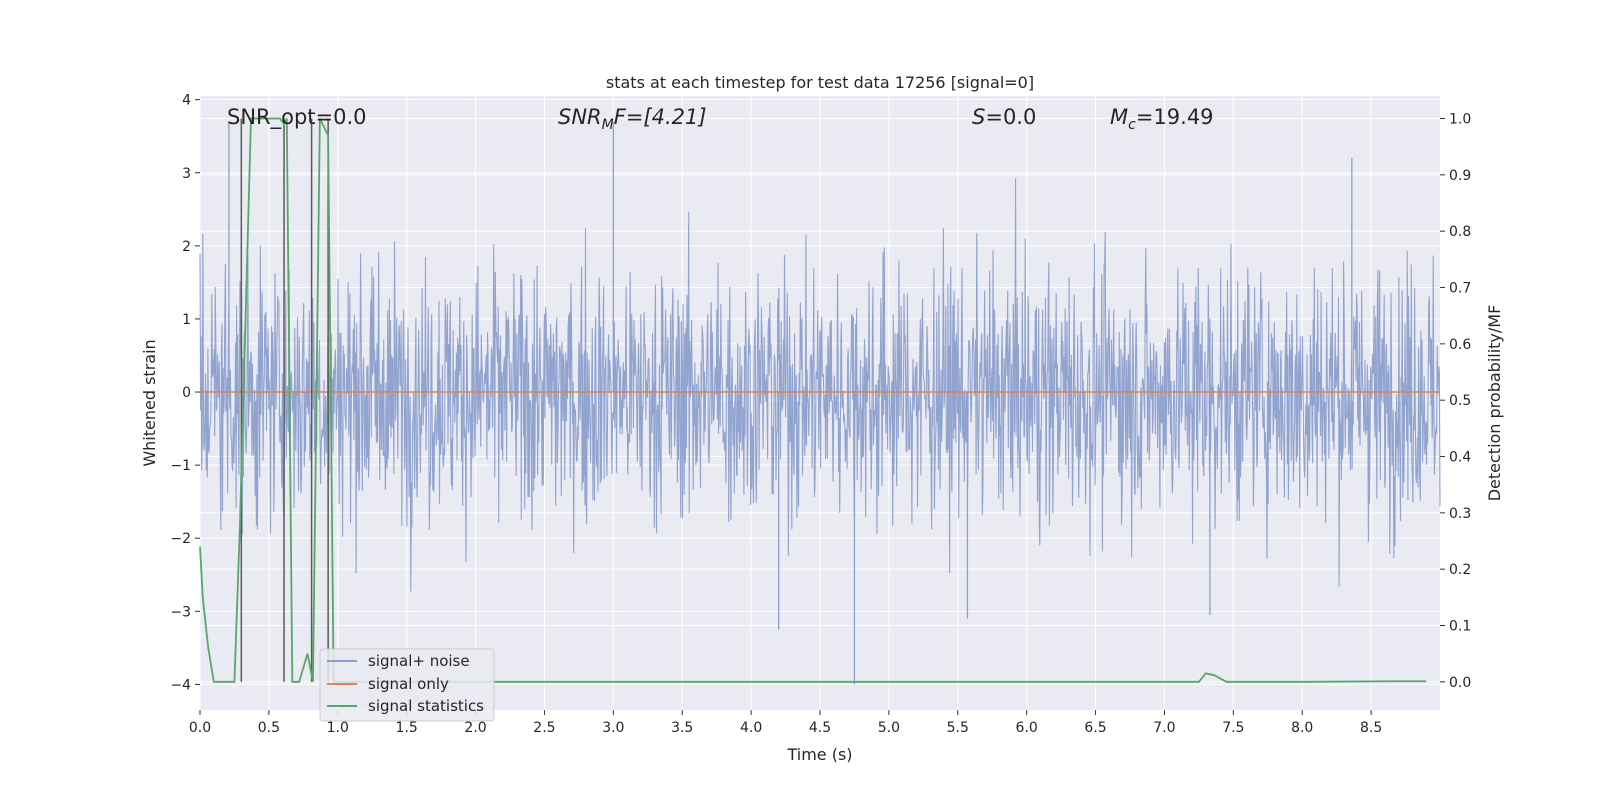 Image resolution: width=1600 pixels, height=800 pixels. I want to click on y2-tick-label: 1.0, so click(1460, 120).